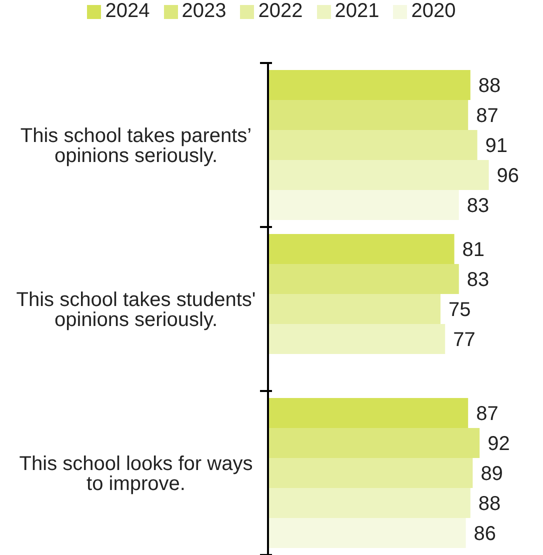 The width and height of the screenshot is (543, 555). Describe the element at coordinates (136, 146) in the screenshot. I see `y-tick-label: This school takes parents’ opinions seriously.` at that location.